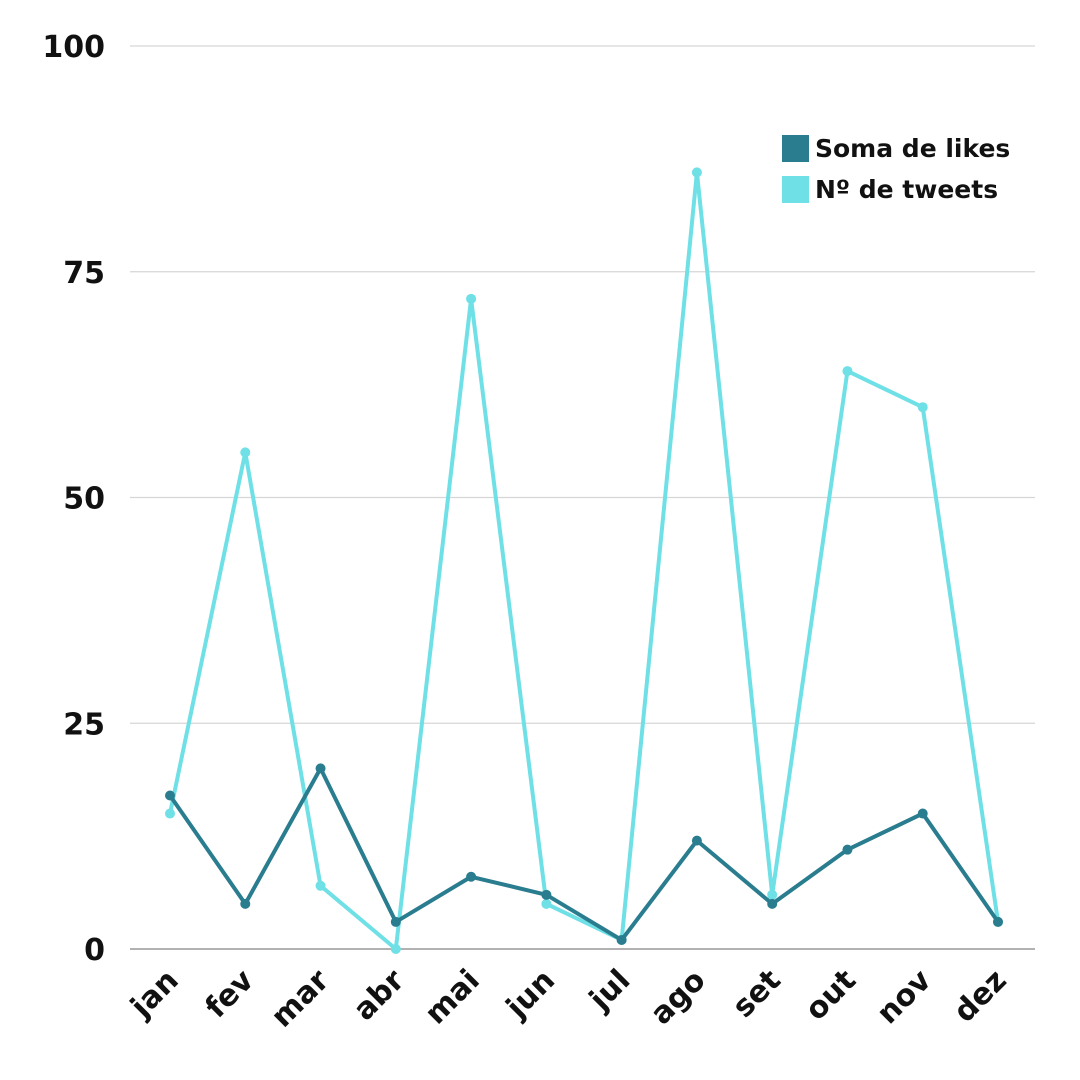  I want to click on series-line, so click(584, 854).